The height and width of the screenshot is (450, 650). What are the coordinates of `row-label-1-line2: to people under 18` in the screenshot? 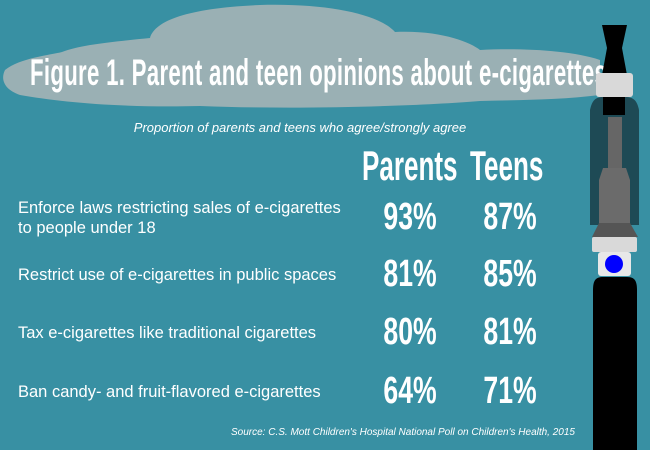 It's located at (87, 228).